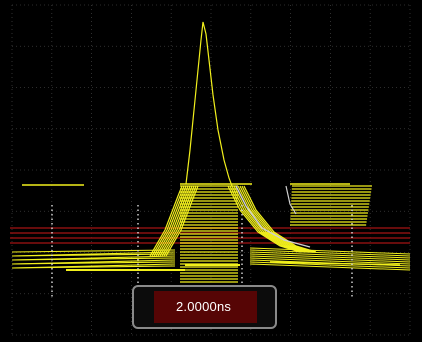 This screenshot has height=342, width=422. I want to click on cursor-readout-box: 2.0000ns, so click(204, 307).